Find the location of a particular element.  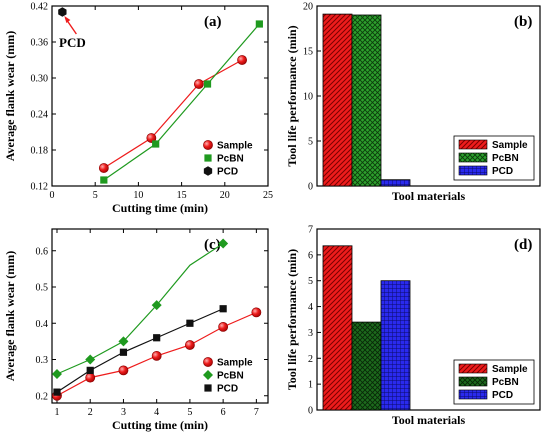

annotation-arrowhead is located at coordinates (67, 19).